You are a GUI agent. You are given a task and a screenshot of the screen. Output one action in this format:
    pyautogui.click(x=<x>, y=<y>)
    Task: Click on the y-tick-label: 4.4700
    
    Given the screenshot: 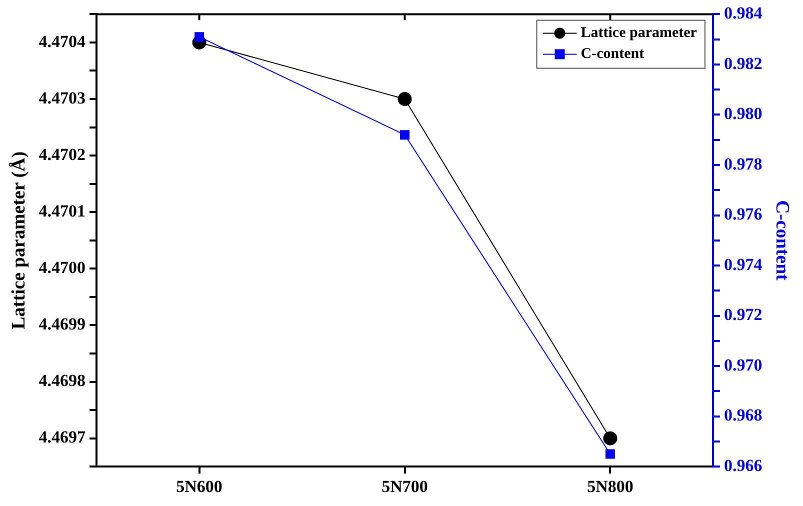 What is the action you would take?
    pyautogui.click(x=62, y=268)
    